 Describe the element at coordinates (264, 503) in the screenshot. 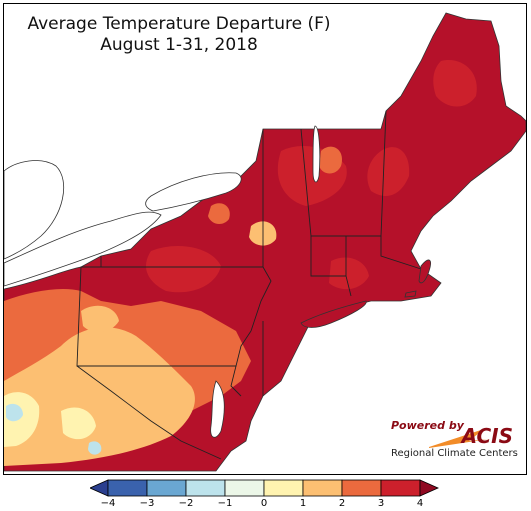

I see `legend-tick-label: 0` at that location.